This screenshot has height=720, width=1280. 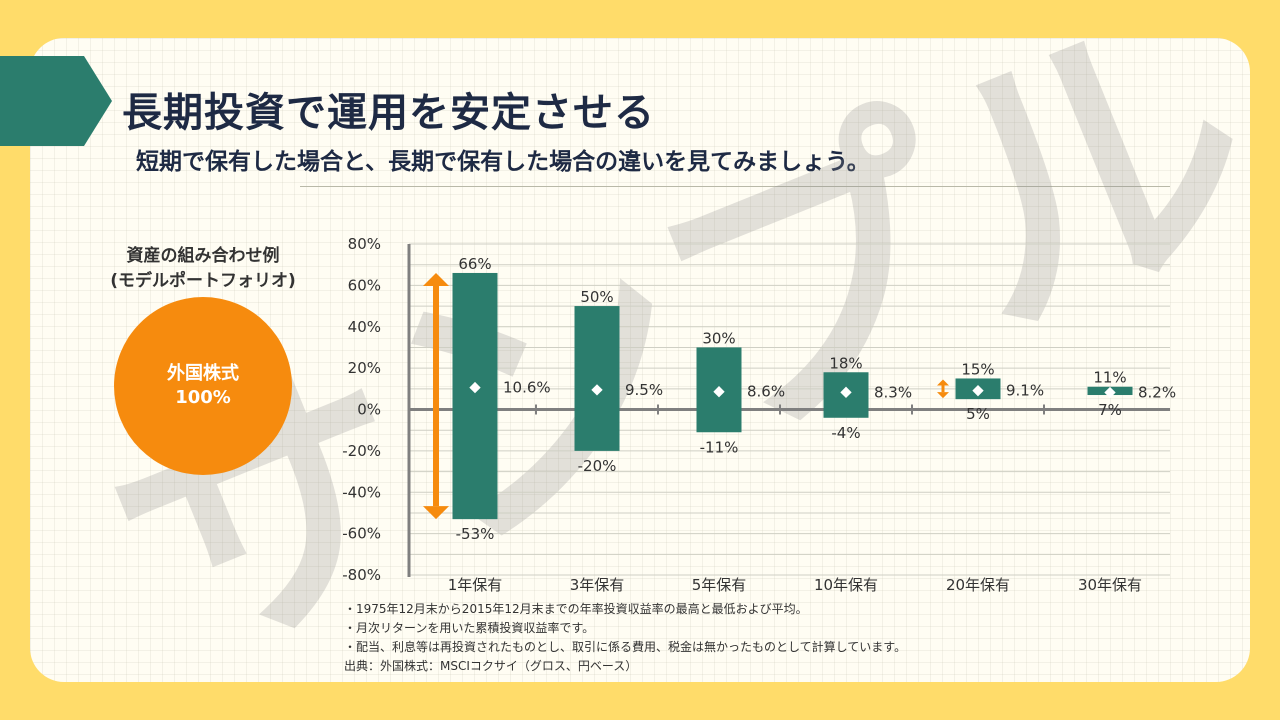 I want to click on max-label: 50%, so click(x=596, y=297).